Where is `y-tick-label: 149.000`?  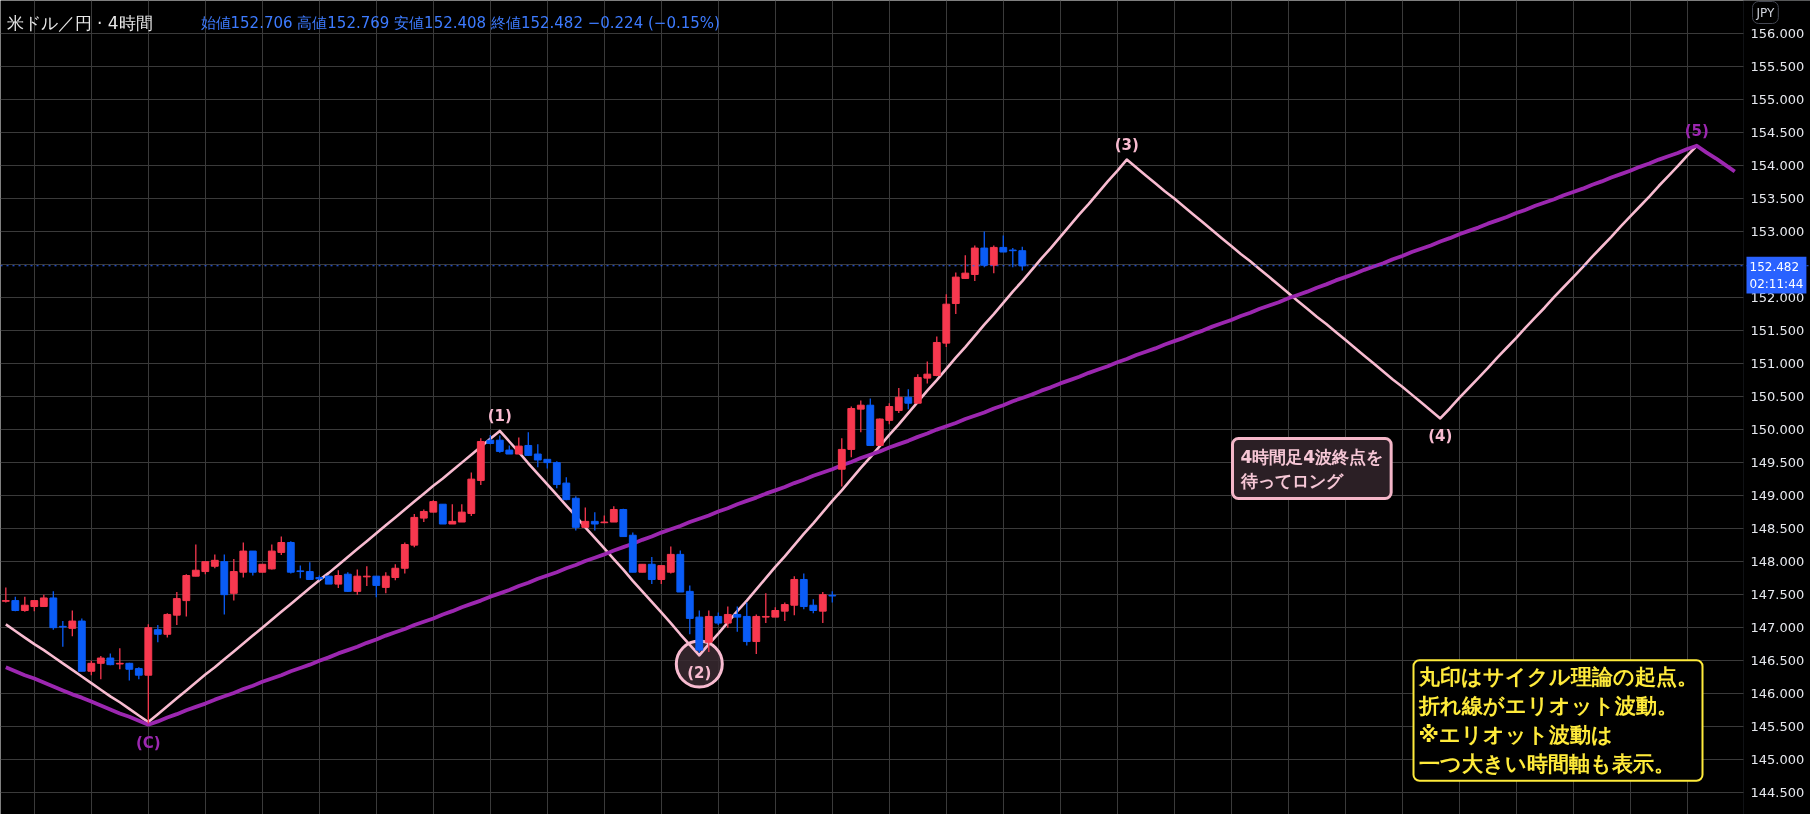 y-tick-label: 149.000 is located at coordinates (1777, 496).